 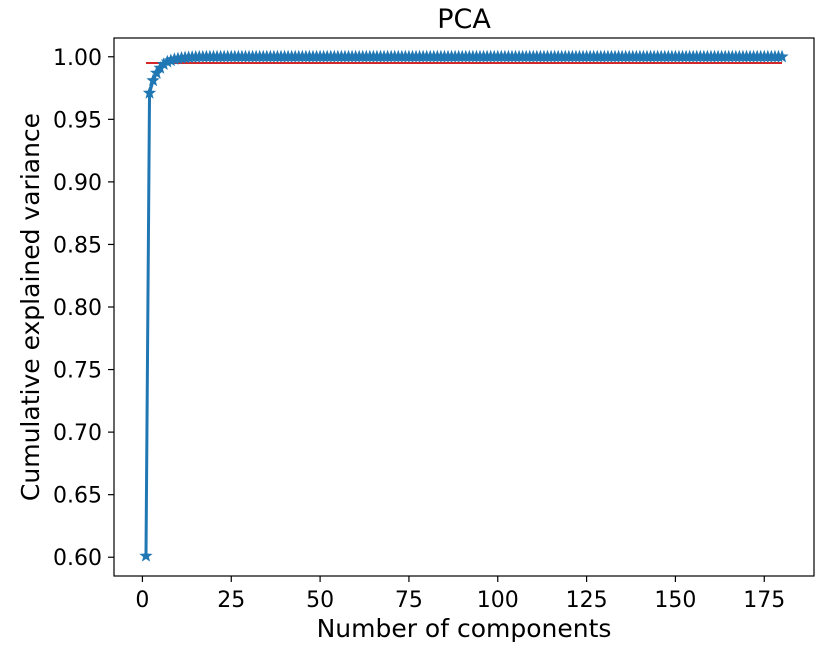 I want to click on y-tick-label: 0.90, so click(x=77, y=183).